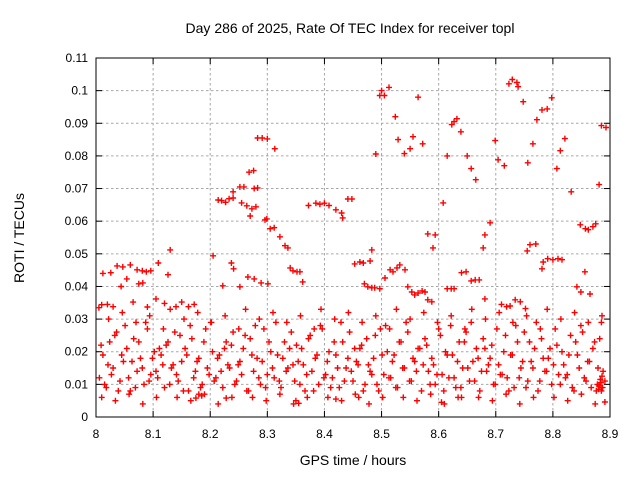 This screenshot has height=480, width=640. What do you see at coordinates (267, 434) in the screenshot?
I see `x-tick-label: 8.3` at bounding box center [267, 434].